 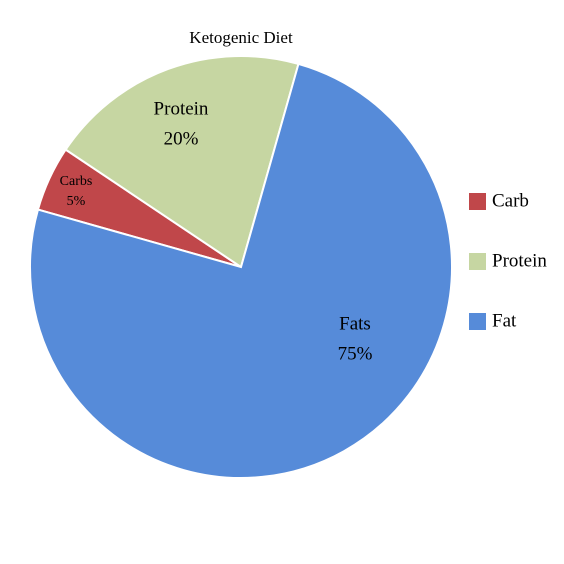 What do you see at coordinates (181, 138) in the screenshot?
I see `value-label: 20%` at bounding box center [181, 138].